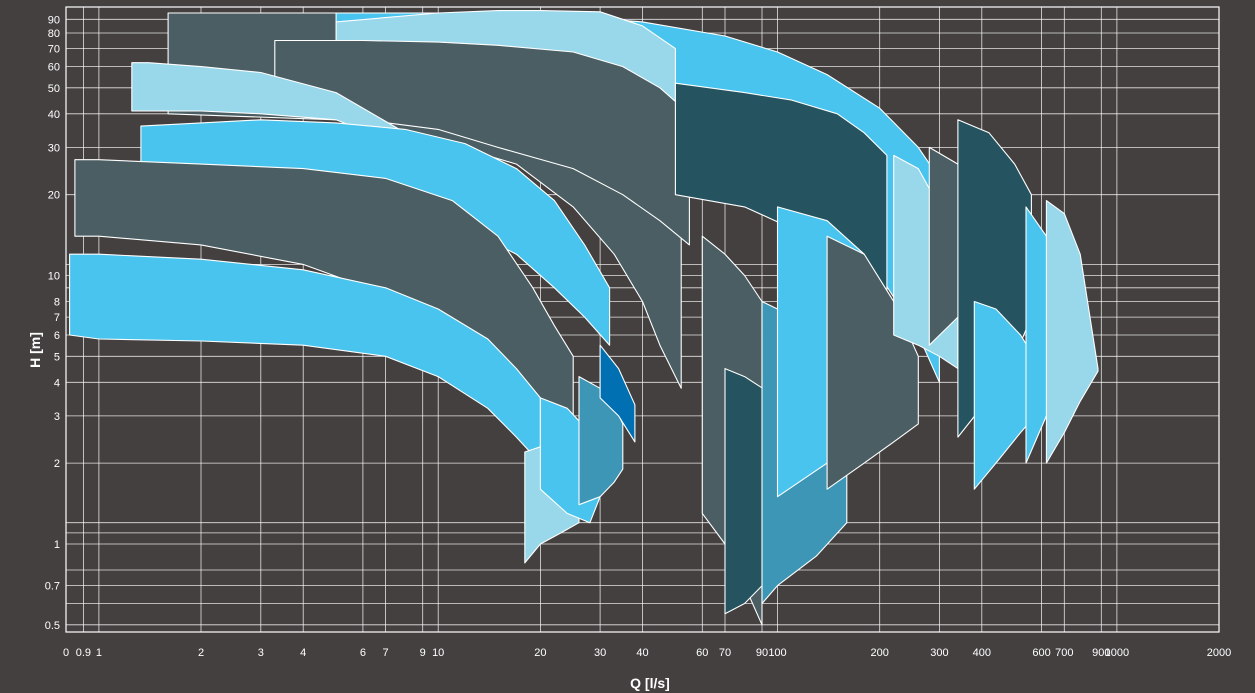 The image size is (1255, 693). I want to click on y-tick-label: 8, so click(57, 303).